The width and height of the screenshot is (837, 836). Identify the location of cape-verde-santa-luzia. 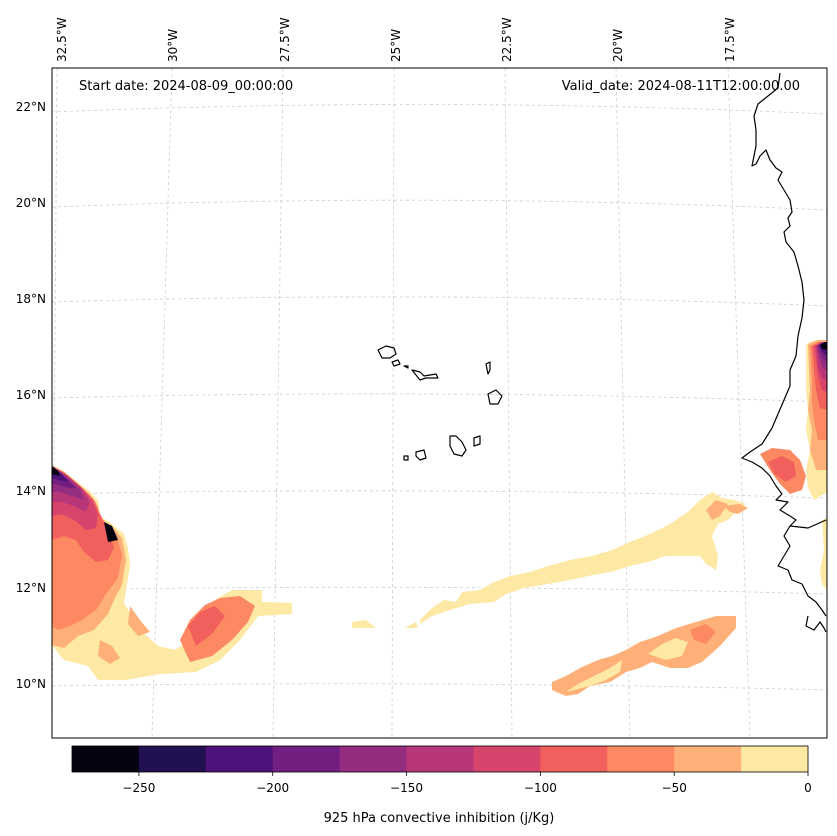
(406, 367).